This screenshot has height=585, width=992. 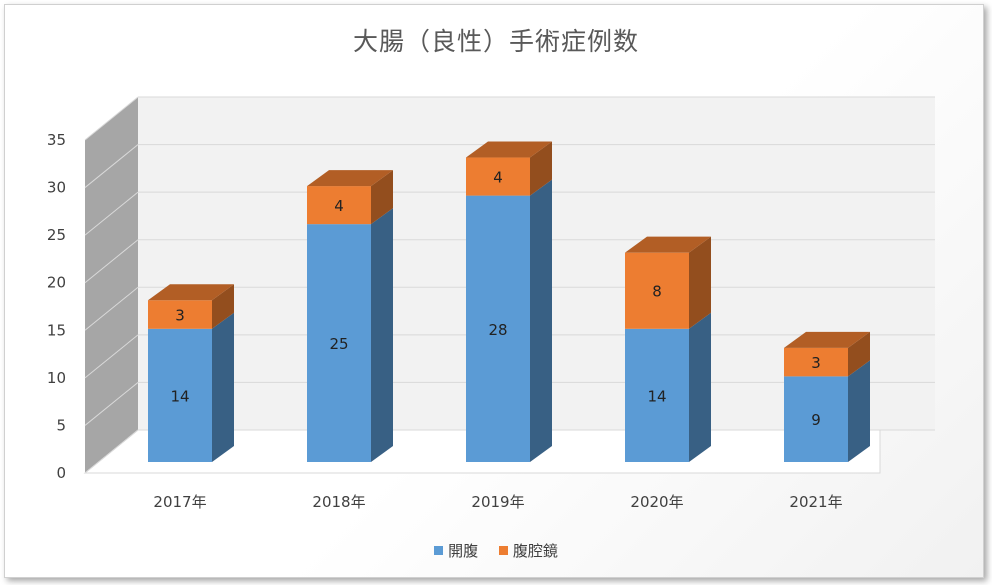 I want to click on legend-item-open: 開腹, so click(x=456, y=550).